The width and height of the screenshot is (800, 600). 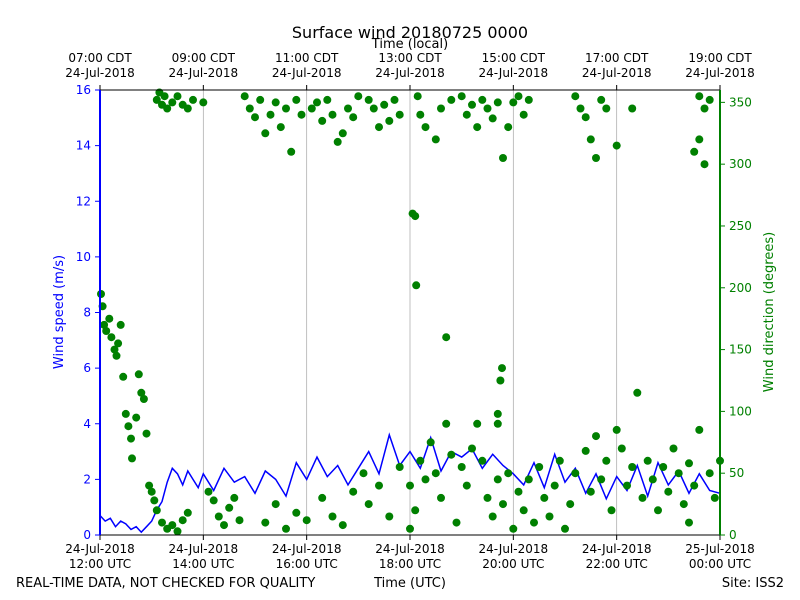 What do you see at coordinates (740, 164) in the screenshot?
I see `y2-tick-label: 300` at bounding box center [740, 164].